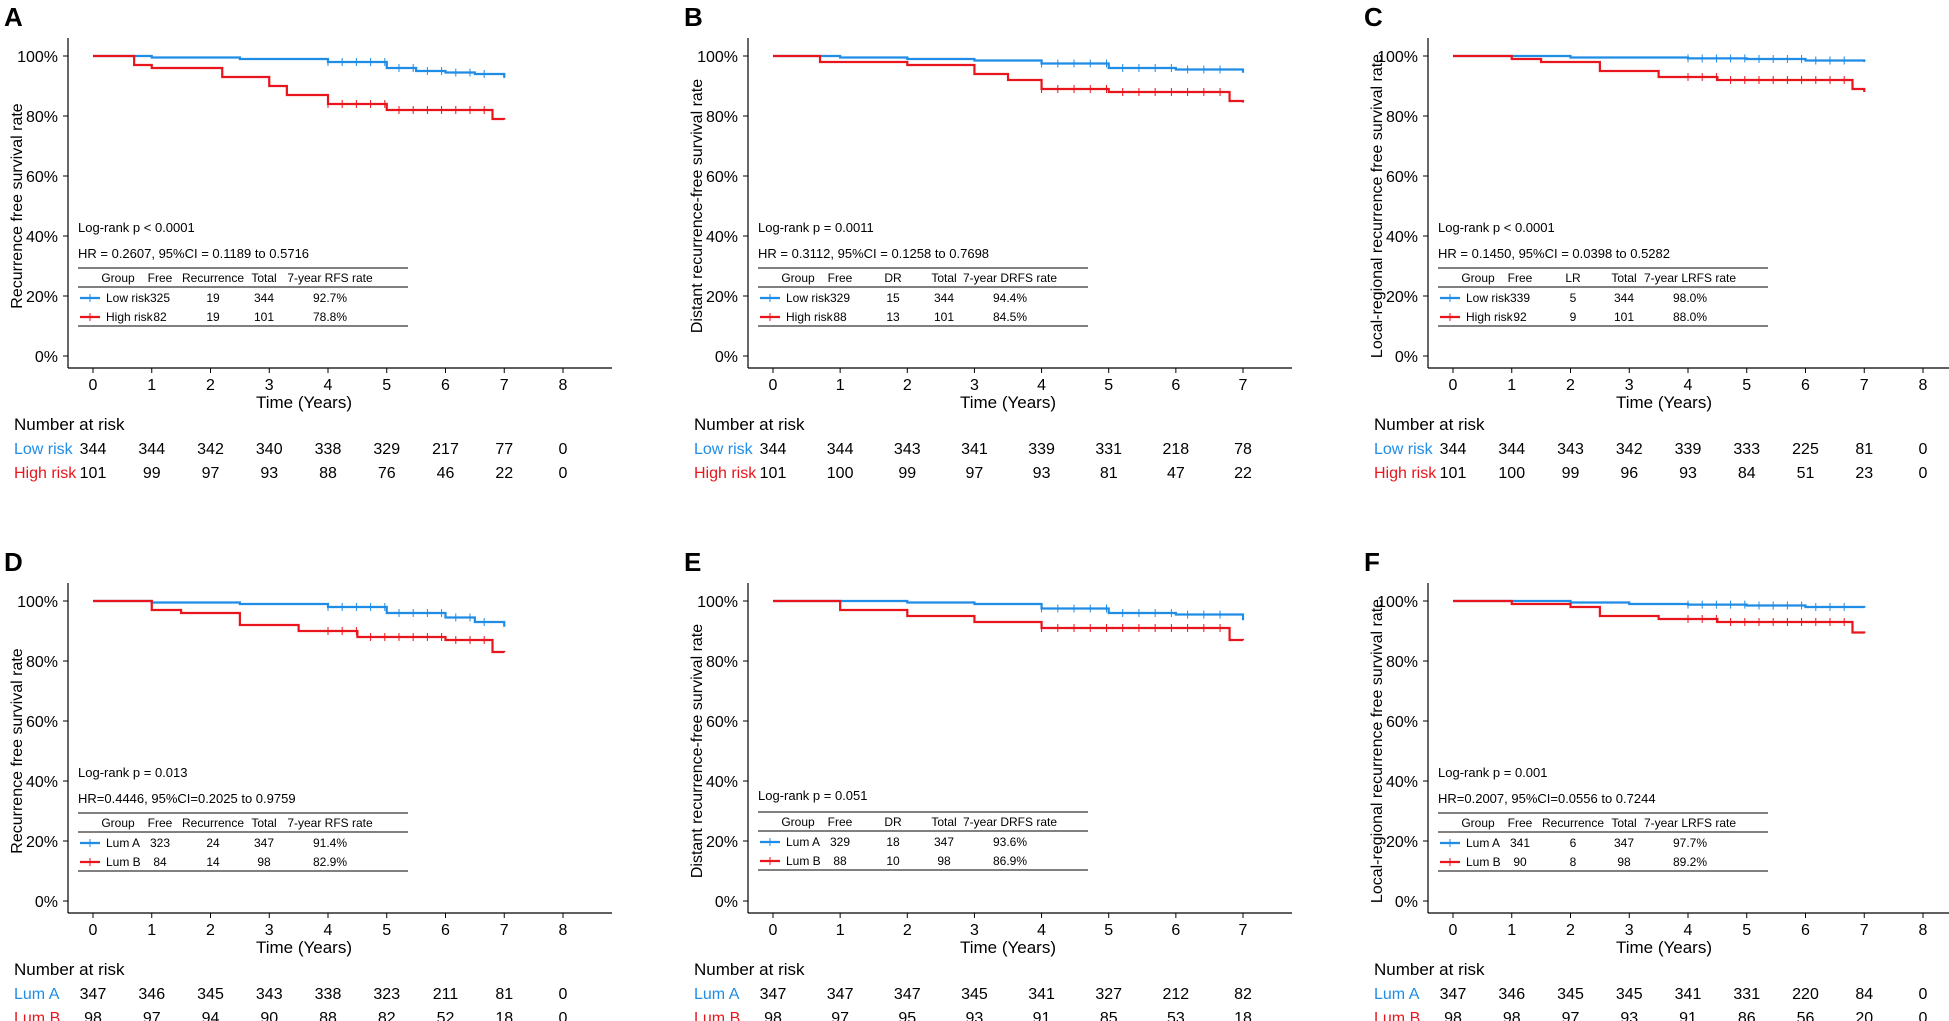 The height and width of the screenshot is (1021, 1949). What do you see at coordinates (1176, 449) in the screenshot?
I see `risk-count: 218` at bounding box center [1176, 449].